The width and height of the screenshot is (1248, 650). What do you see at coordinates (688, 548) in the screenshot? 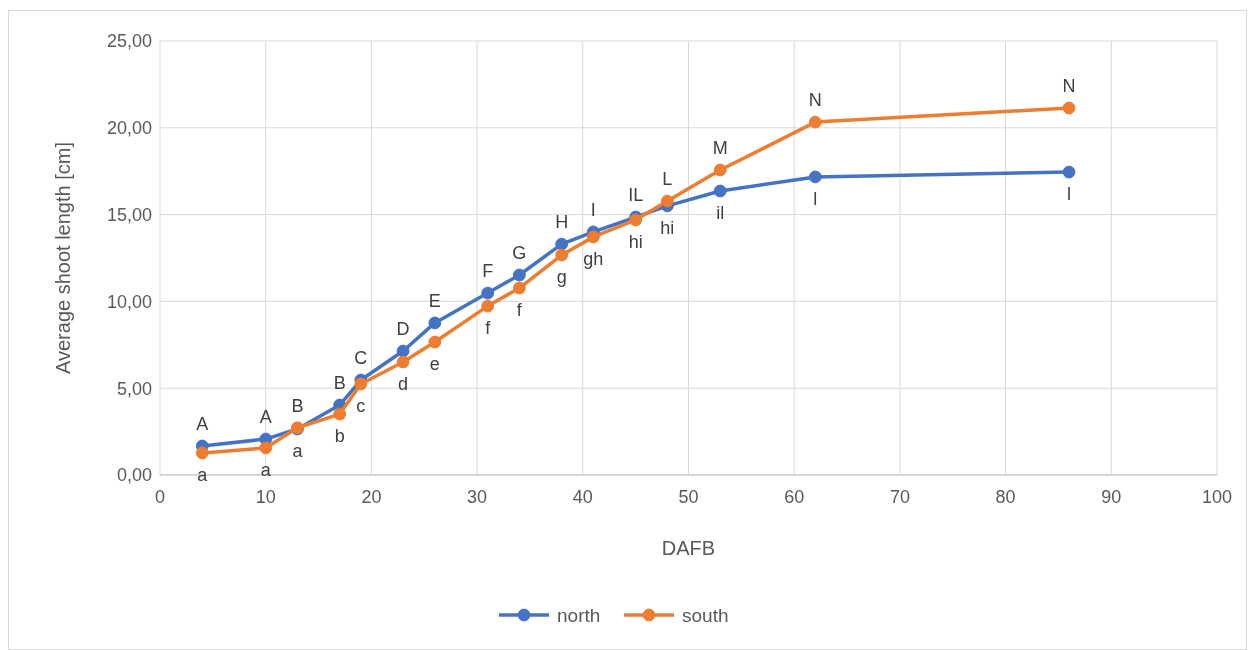
I see `x-axis-title: DAFB` at bounding box center [688, 548].